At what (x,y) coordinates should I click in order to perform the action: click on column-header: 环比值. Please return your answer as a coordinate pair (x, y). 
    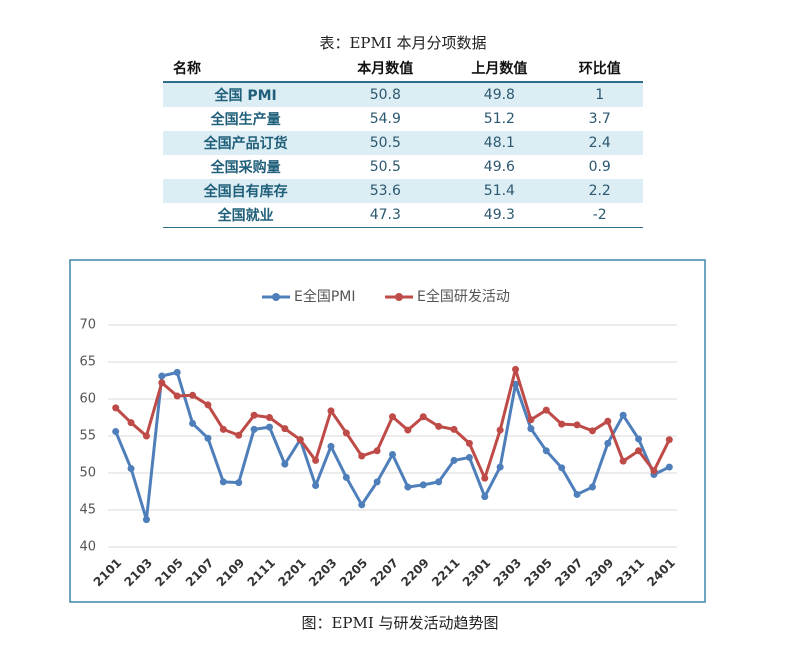
    Looking at the image, I should click on (599, 69).